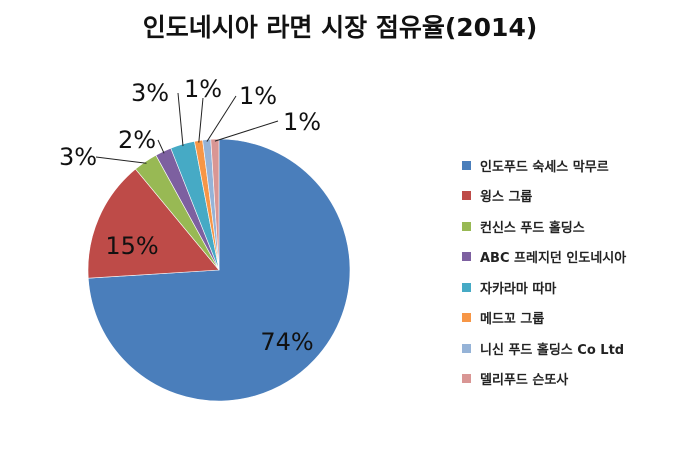 The width and height of the screenshot is (680, 467). I want to click on data-label-3: 3%, so click(78, 157).